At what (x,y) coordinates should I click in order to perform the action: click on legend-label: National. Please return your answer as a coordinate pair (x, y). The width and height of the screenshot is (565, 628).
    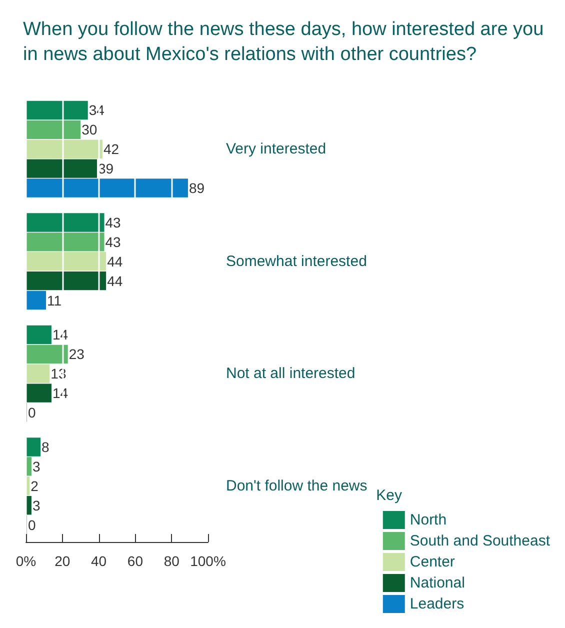
    Looking at the image, I should click on (437, 583).